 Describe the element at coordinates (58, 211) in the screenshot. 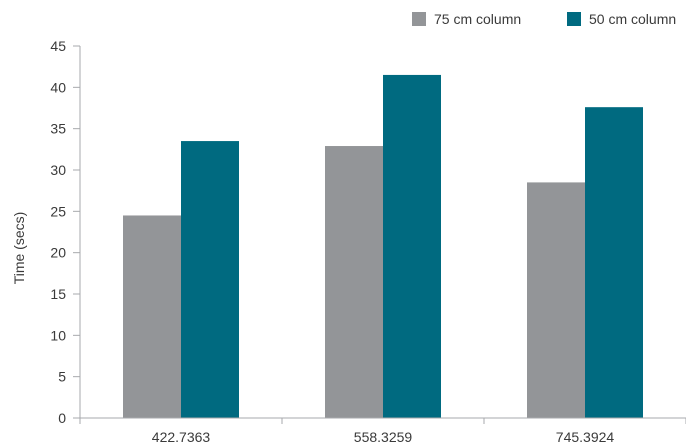

I see `y-tick-label: 25` at that location.